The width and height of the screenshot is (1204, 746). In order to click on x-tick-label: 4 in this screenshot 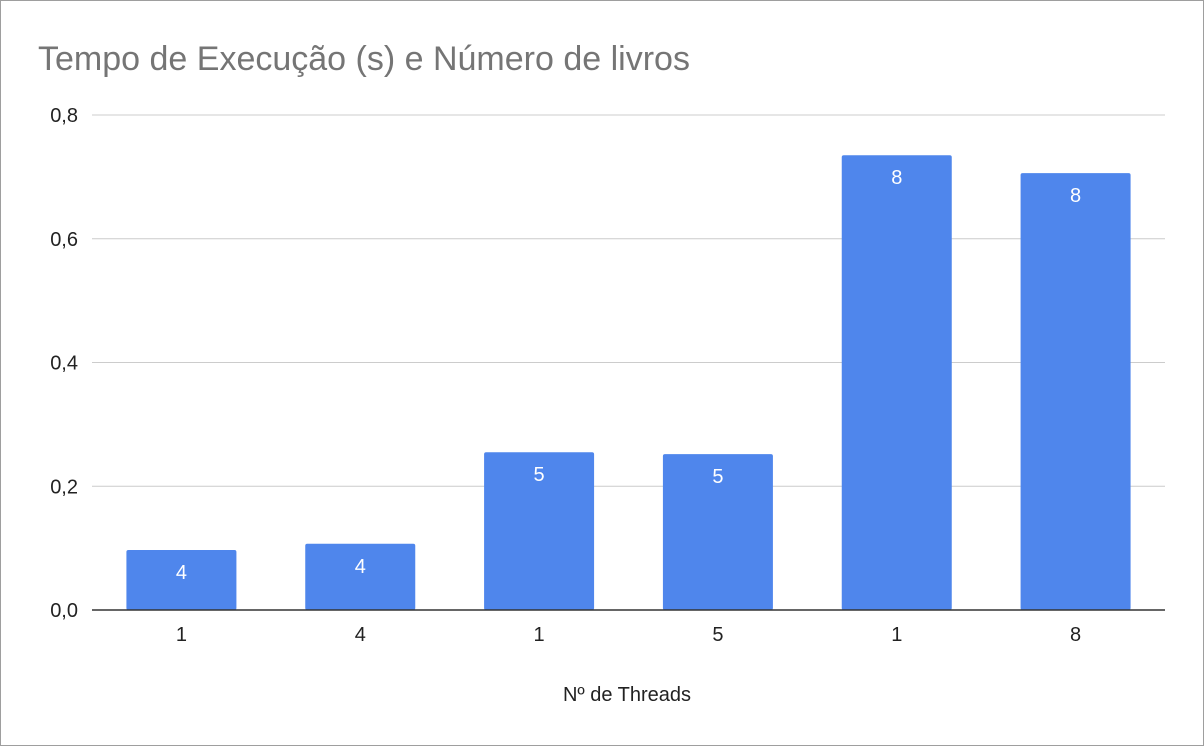, I will do `click(360, 635)`.